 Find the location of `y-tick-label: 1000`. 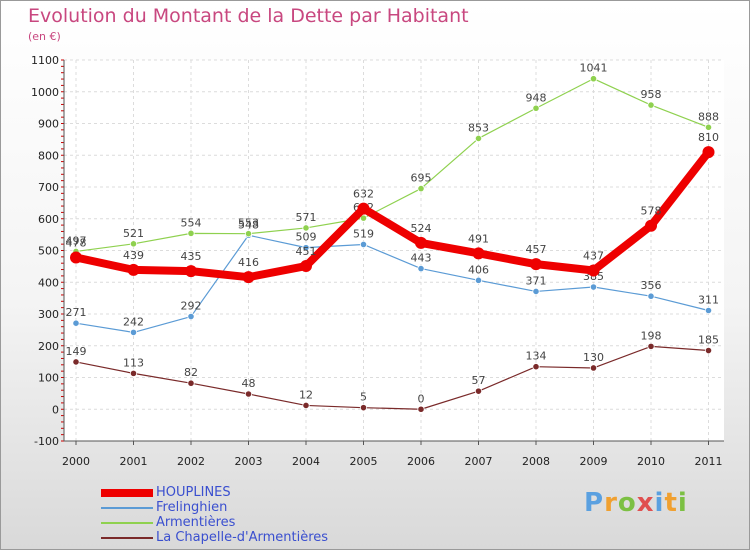

y-tick-label: 1000 is located at coordinates (45, 92).